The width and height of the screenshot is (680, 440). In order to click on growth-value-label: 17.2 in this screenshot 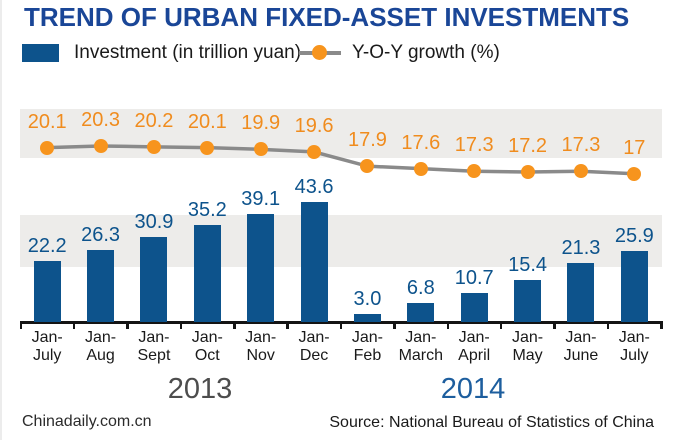, I will do `click(528, 146)`.